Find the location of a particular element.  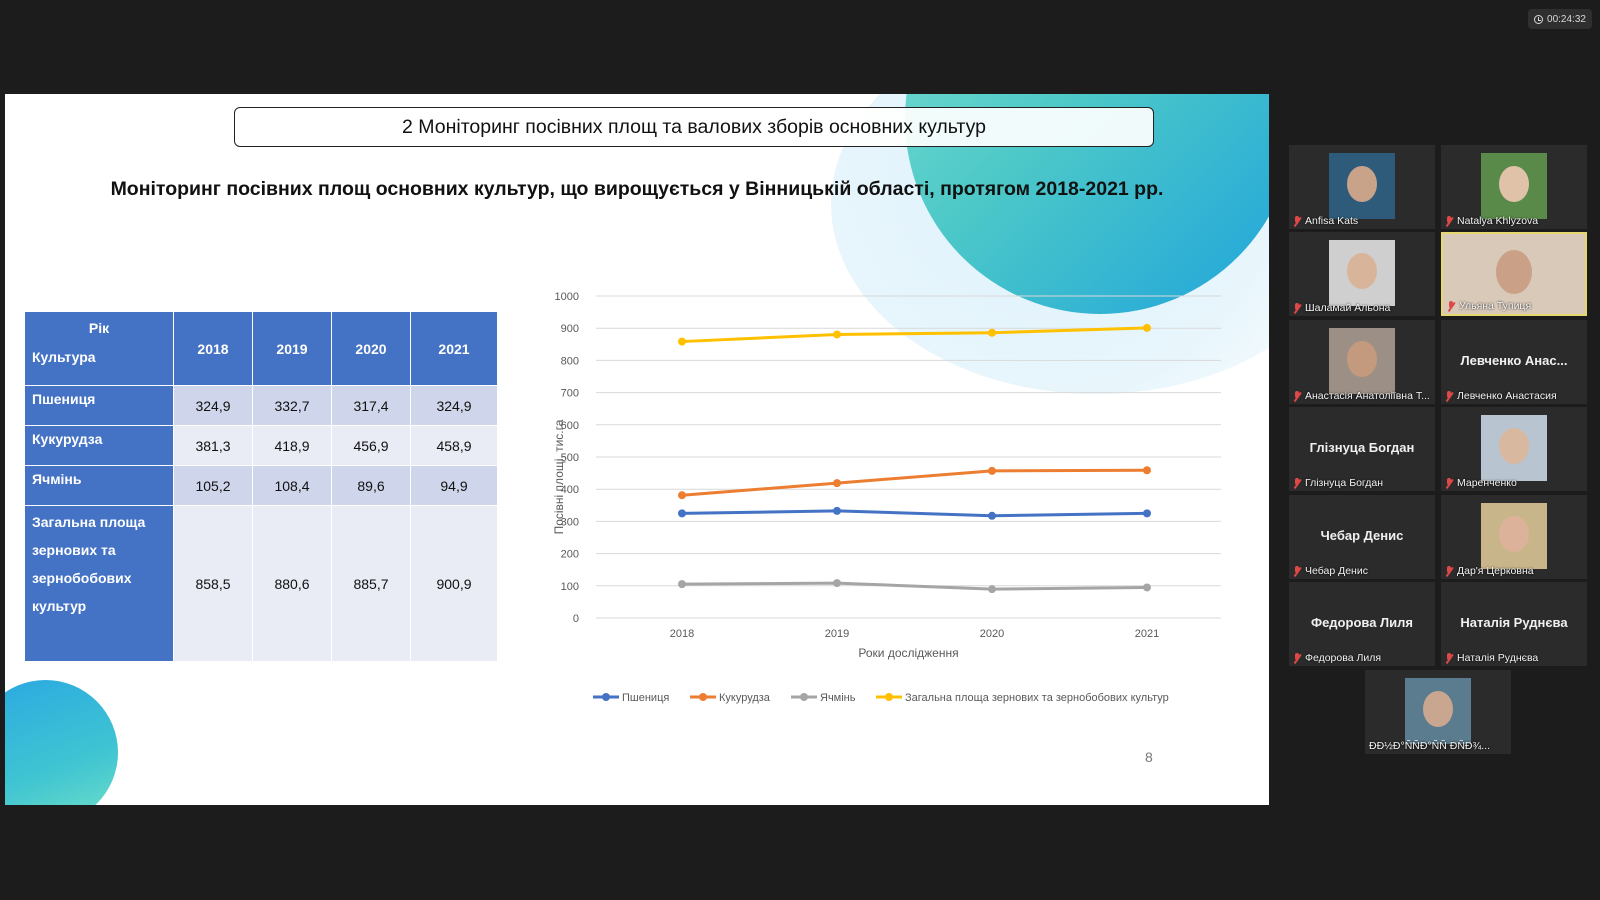

participant-name-bar: Маренченко is located at coordinates (1514, 483).